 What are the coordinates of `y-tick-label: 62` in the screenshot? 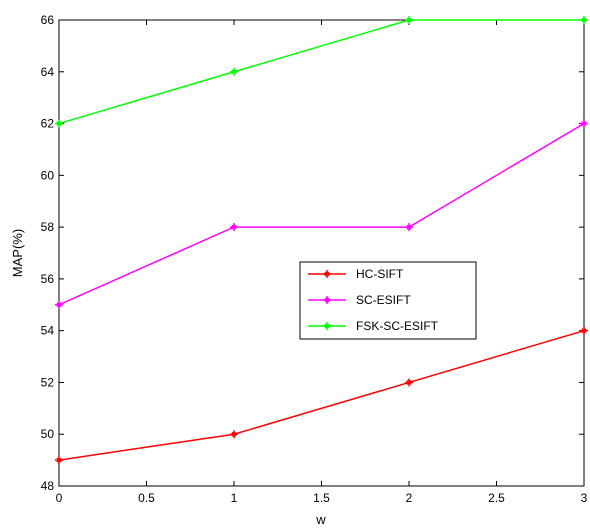 It's located at (48, 124).